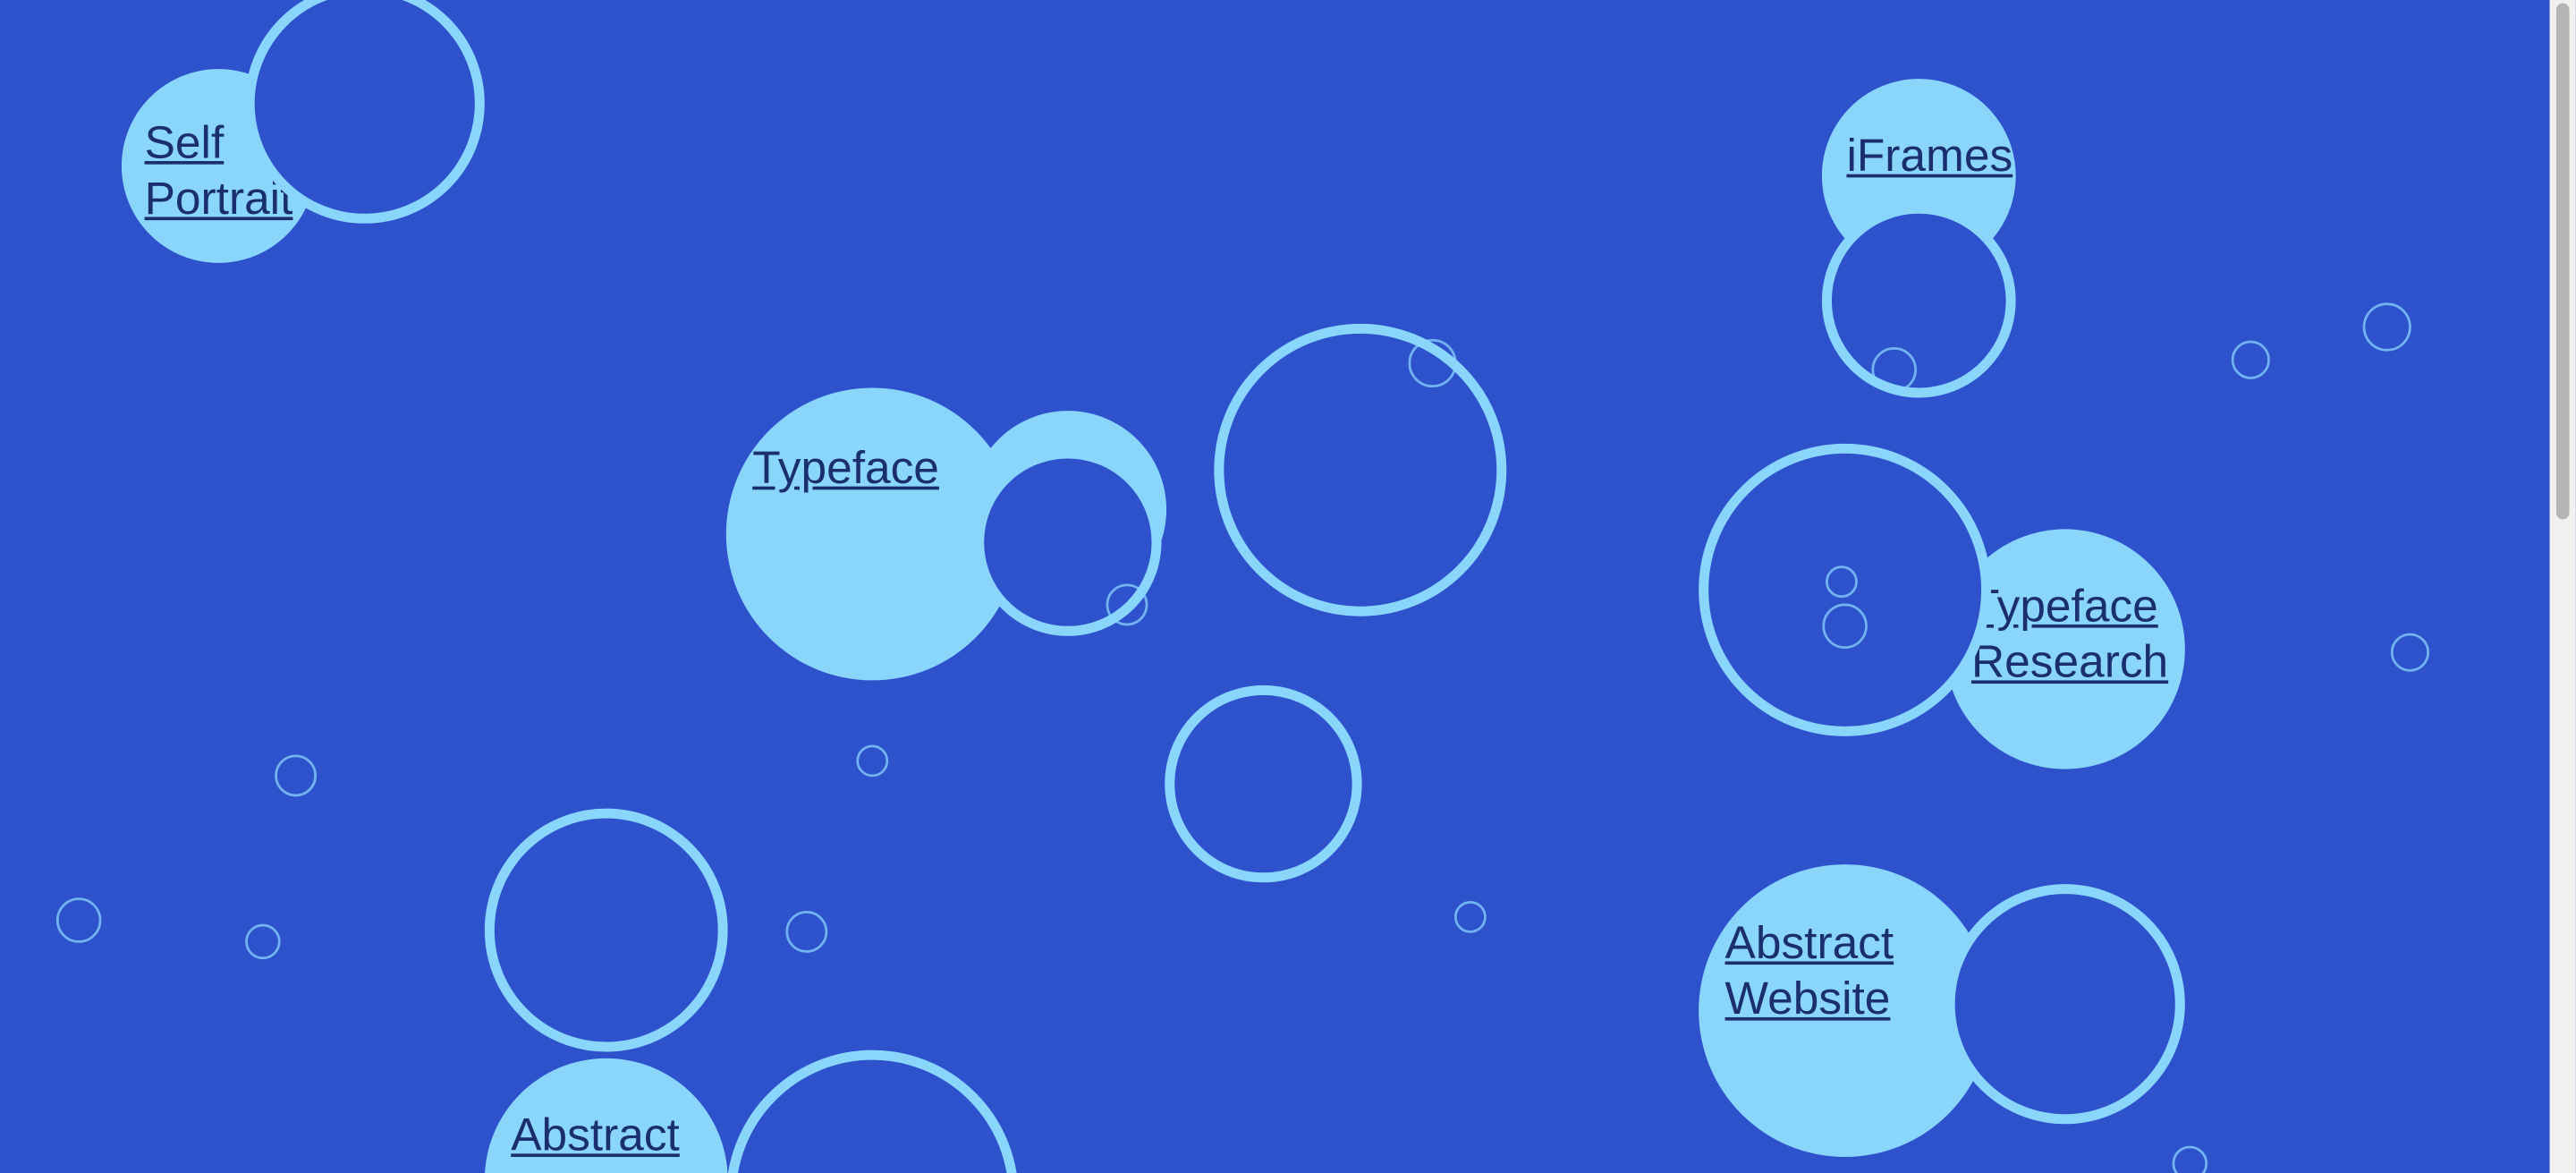 The height and width of the screenshot is (1173, 2576). What do you see at coordinates (1929, 156) in the screenshot?
I see `link: iFrames` at bounding box center [1929, 156].